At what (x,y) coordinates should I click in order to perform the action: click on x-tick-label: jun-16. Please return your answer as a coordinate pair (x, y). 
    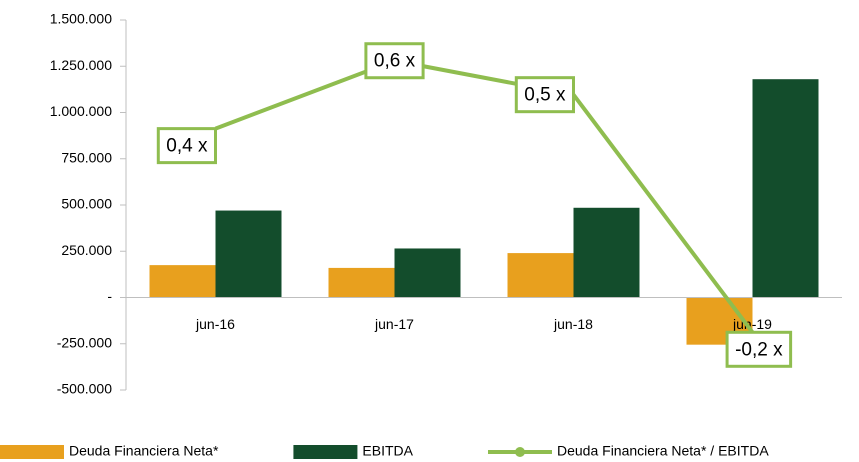
    Looking at the image, I should click on (215, 324).